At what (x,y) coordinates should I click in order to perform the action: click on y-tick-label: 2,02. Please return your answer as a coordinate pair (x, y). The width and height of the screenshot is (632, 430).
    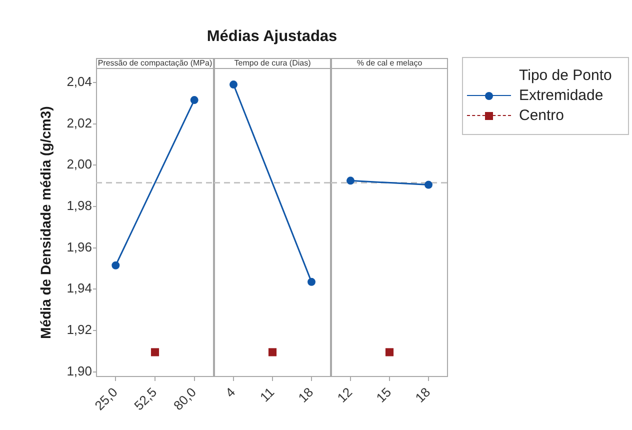
    Looking at the image, I should click on (79, 122).